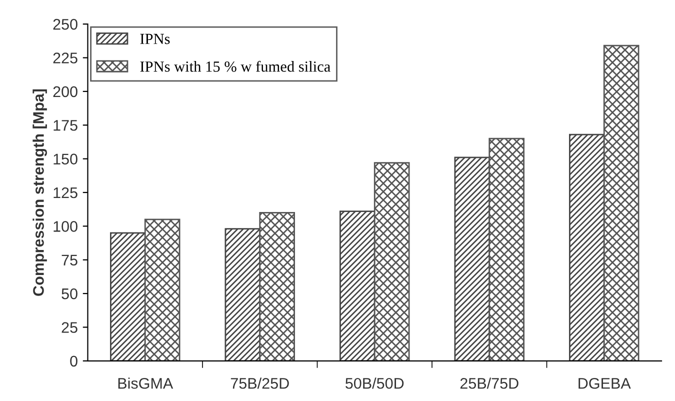 This screenshot has width=675, height=401. I want to click on y-tick-label: 25, so click(70, 327).